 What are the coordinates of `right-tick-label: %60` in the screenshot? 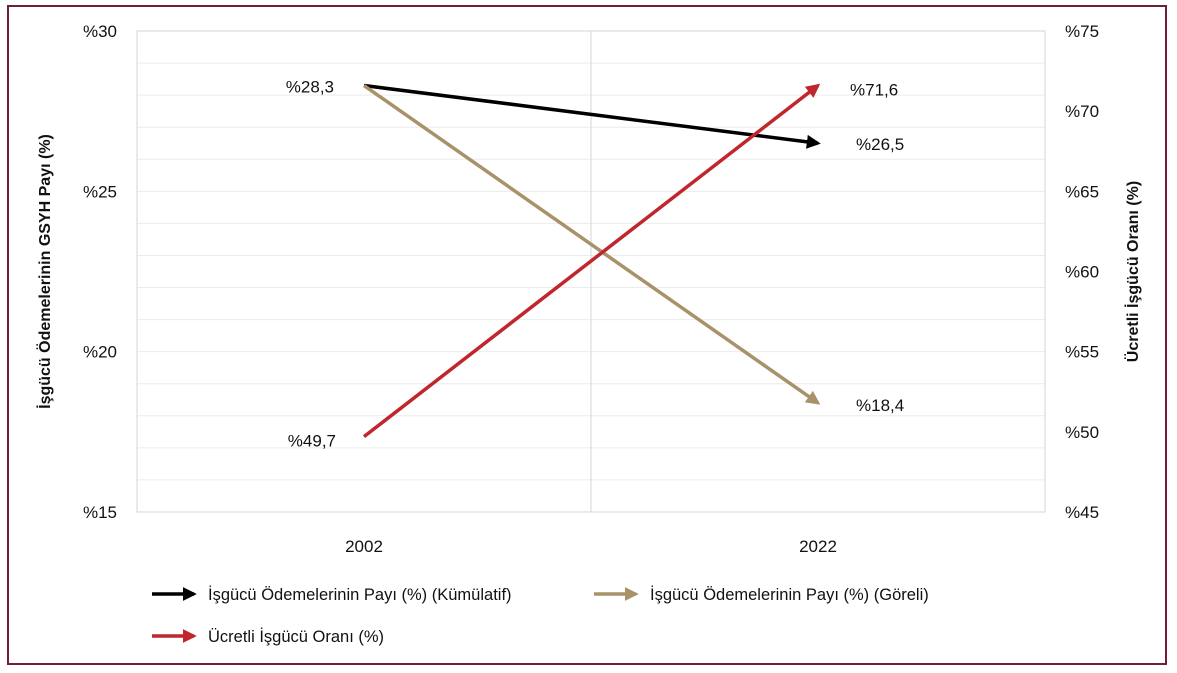 It's located at (1082, 272).